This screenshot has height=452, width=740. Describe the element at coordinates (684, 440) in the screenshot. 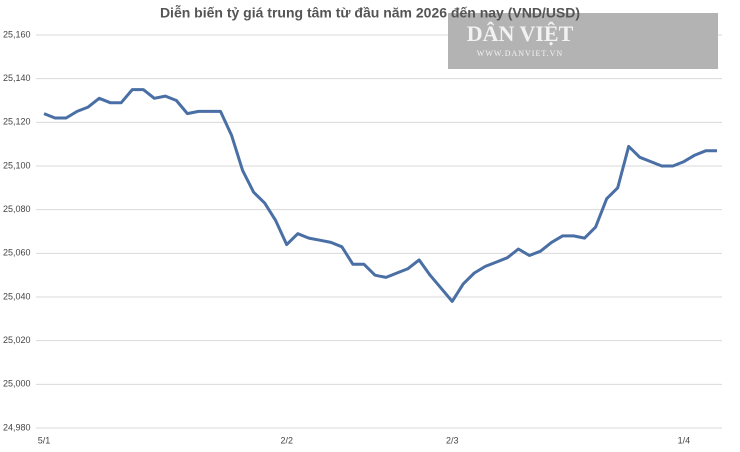

I see `x-tick-label: 1/4` at that location.